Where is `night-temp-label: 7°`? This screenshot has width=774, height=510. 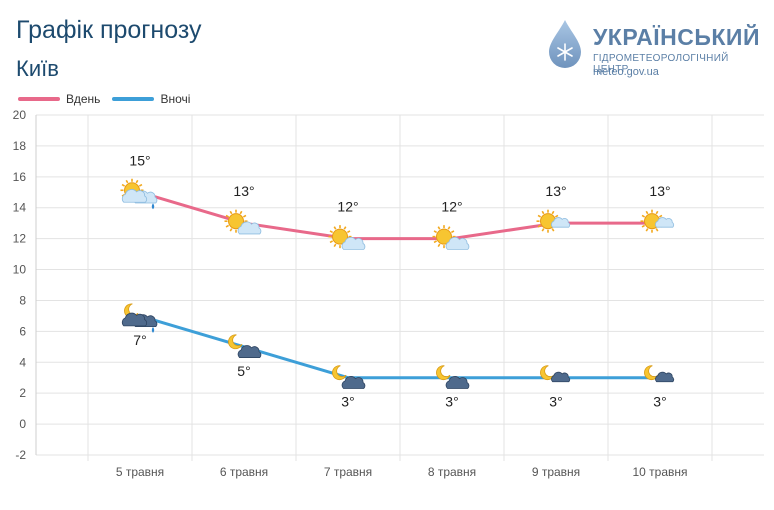
night-temp-label: 7° is located at coordinates (139, 340).